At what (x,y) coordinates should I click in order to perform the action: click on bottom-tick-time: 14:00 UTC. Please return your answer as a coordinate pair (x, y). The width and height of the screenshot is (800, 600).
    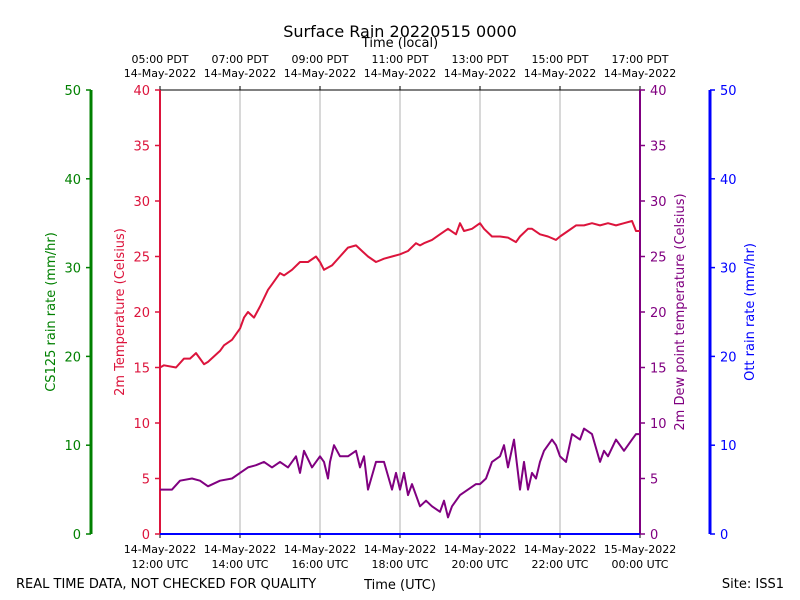
    Looking at the image, I should click on (239, 564).